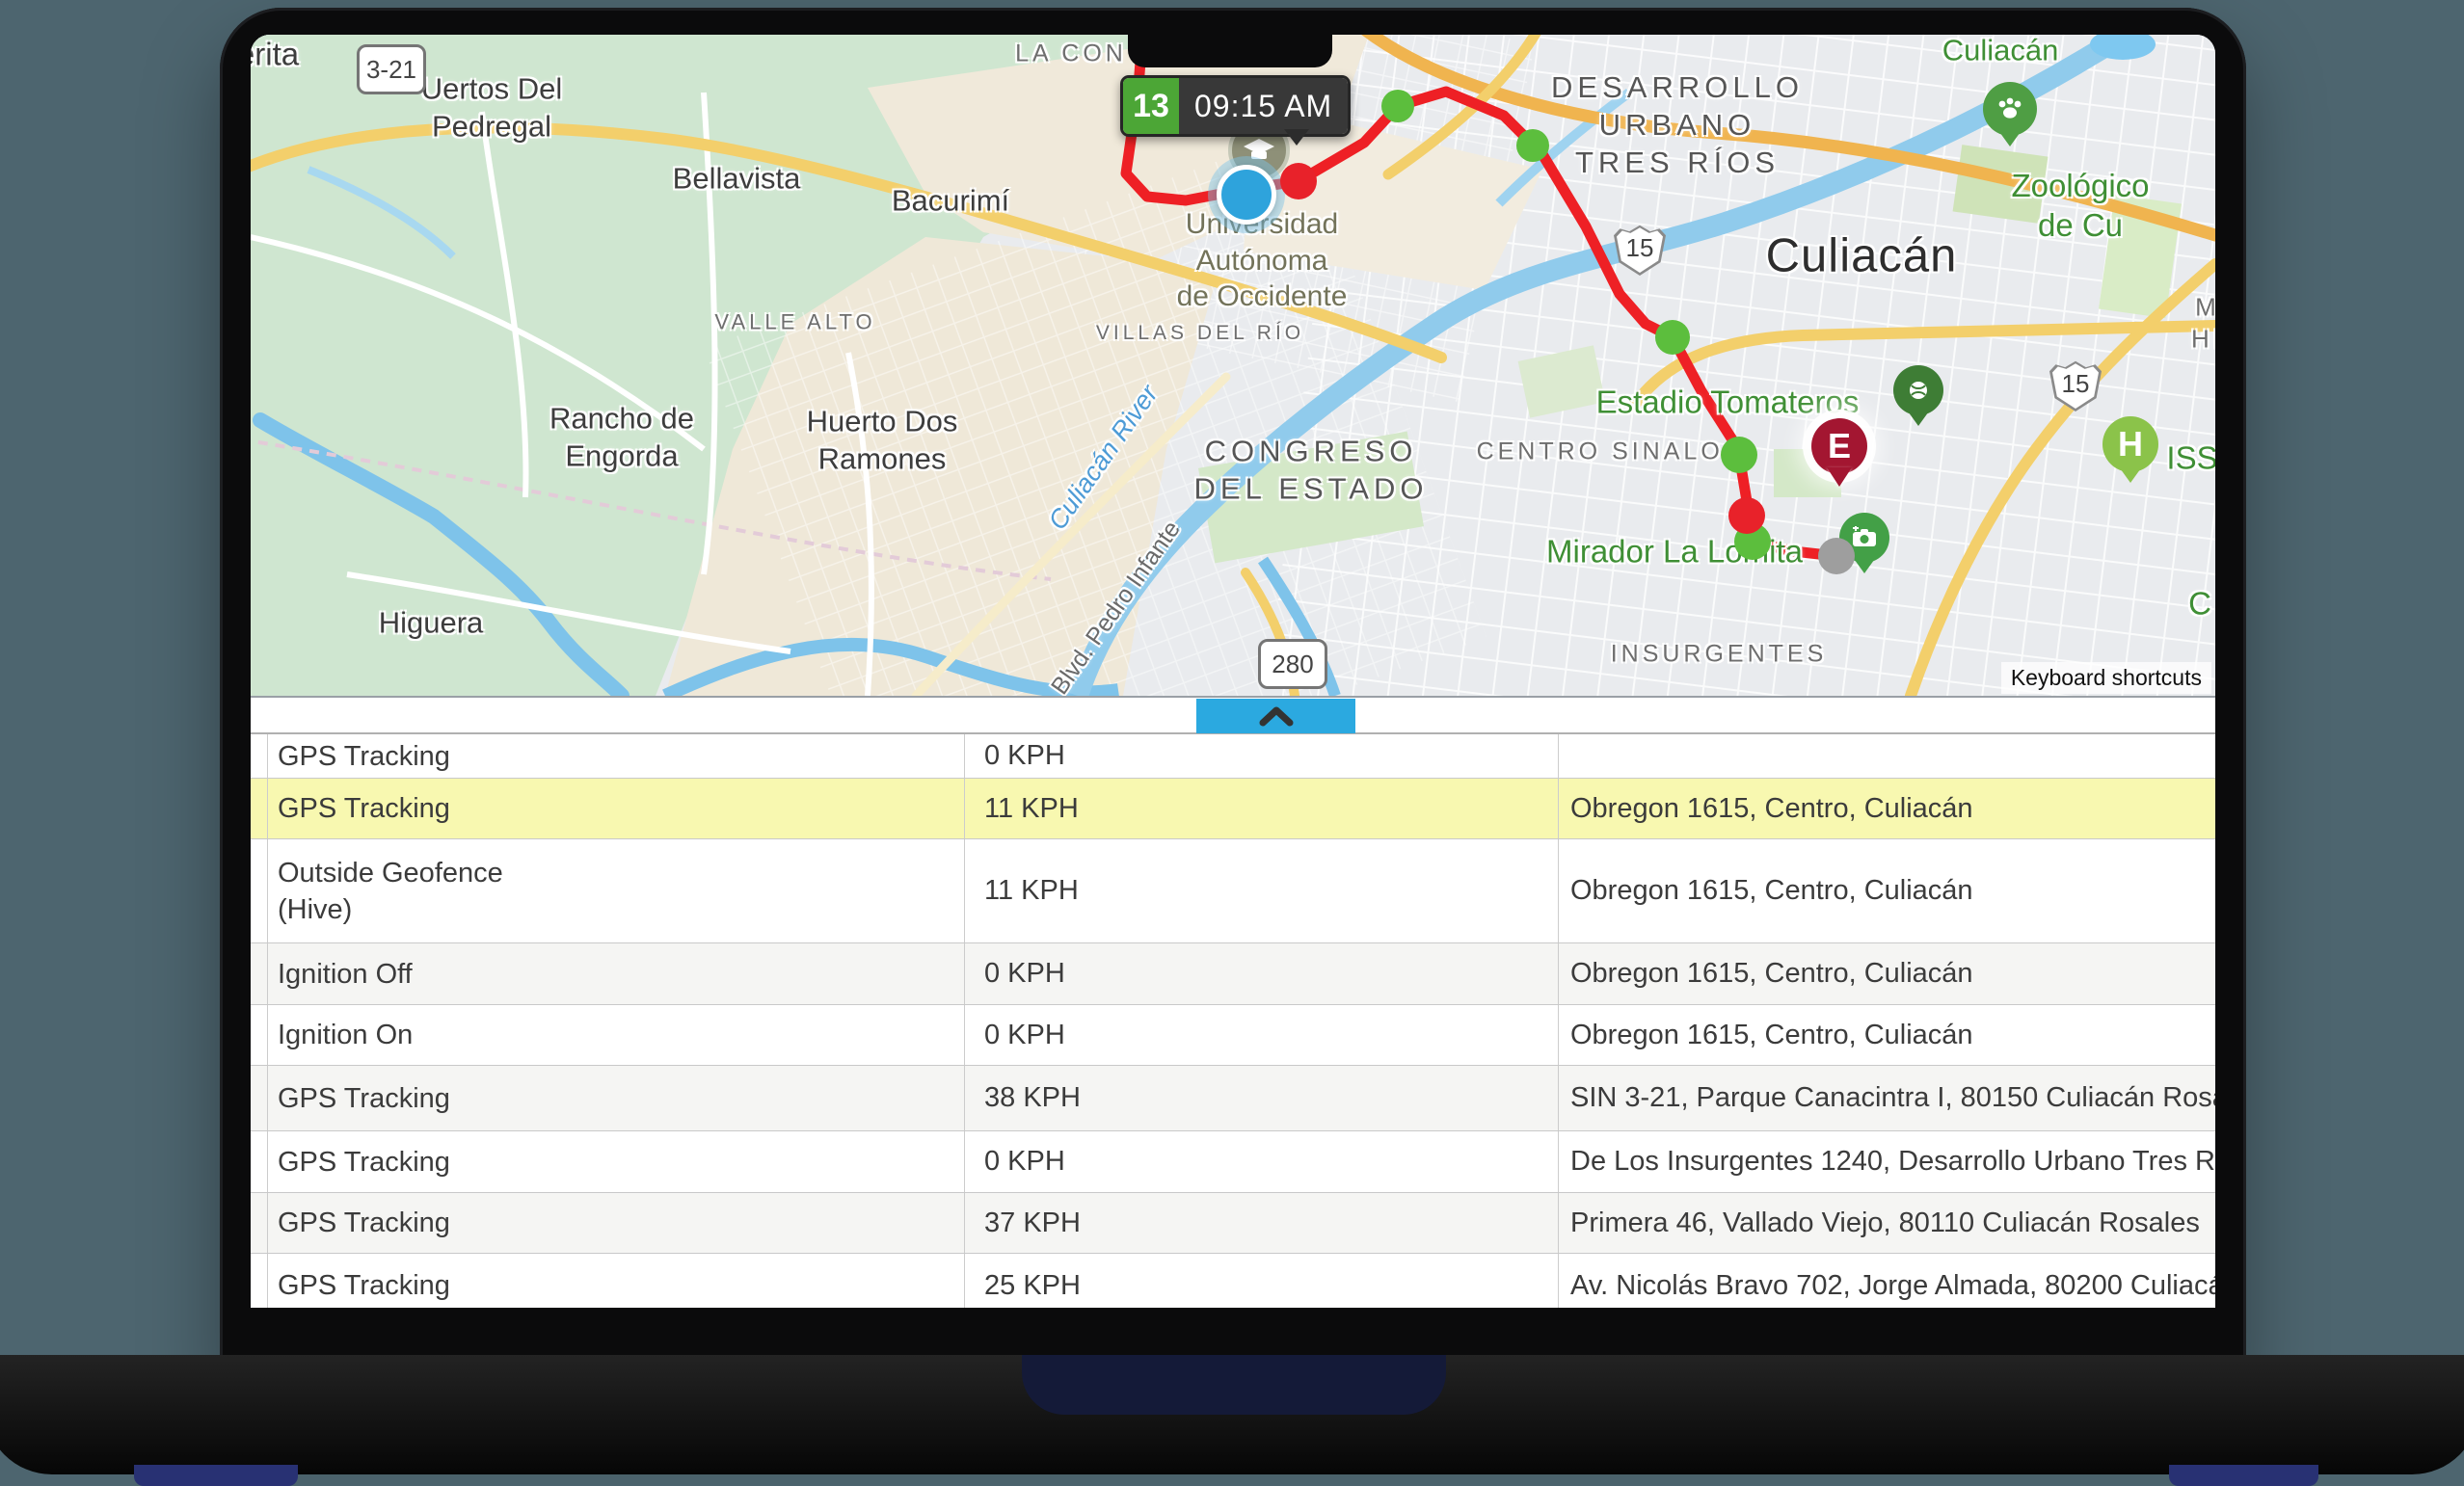 The width and height of the screenshot is (2464, 1486). Describe the element at coordinates (1234, 1385) in the screenshot. I see `laptop-hinge-groove` at that location.